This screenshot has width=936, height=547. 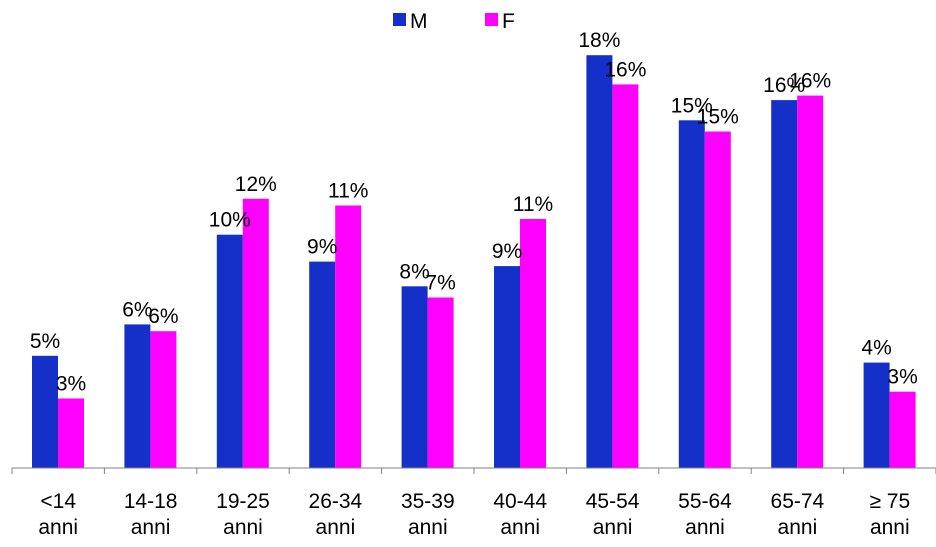 What do you see at coordinates (58, 527) in the screenshot?
I see `x-tick-label-0-line-1: anni` at bounding box center [58, 527].